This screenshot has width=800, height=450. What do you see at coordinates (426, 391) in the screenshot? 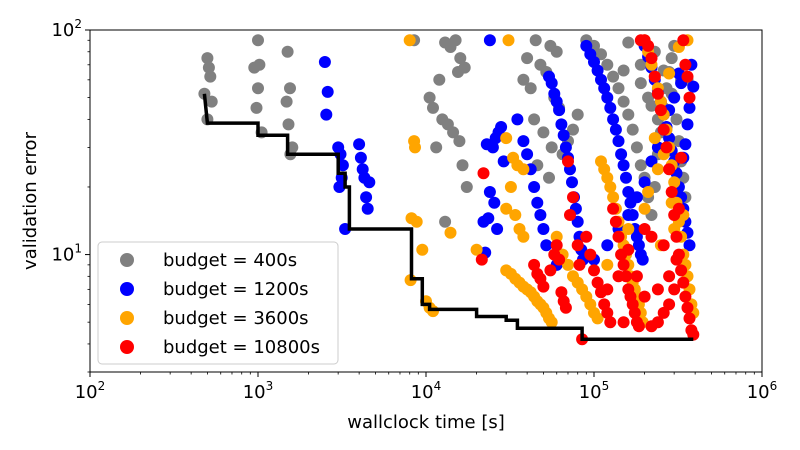
I see `x-tick-label: 104` at bounding box center [426, 391].